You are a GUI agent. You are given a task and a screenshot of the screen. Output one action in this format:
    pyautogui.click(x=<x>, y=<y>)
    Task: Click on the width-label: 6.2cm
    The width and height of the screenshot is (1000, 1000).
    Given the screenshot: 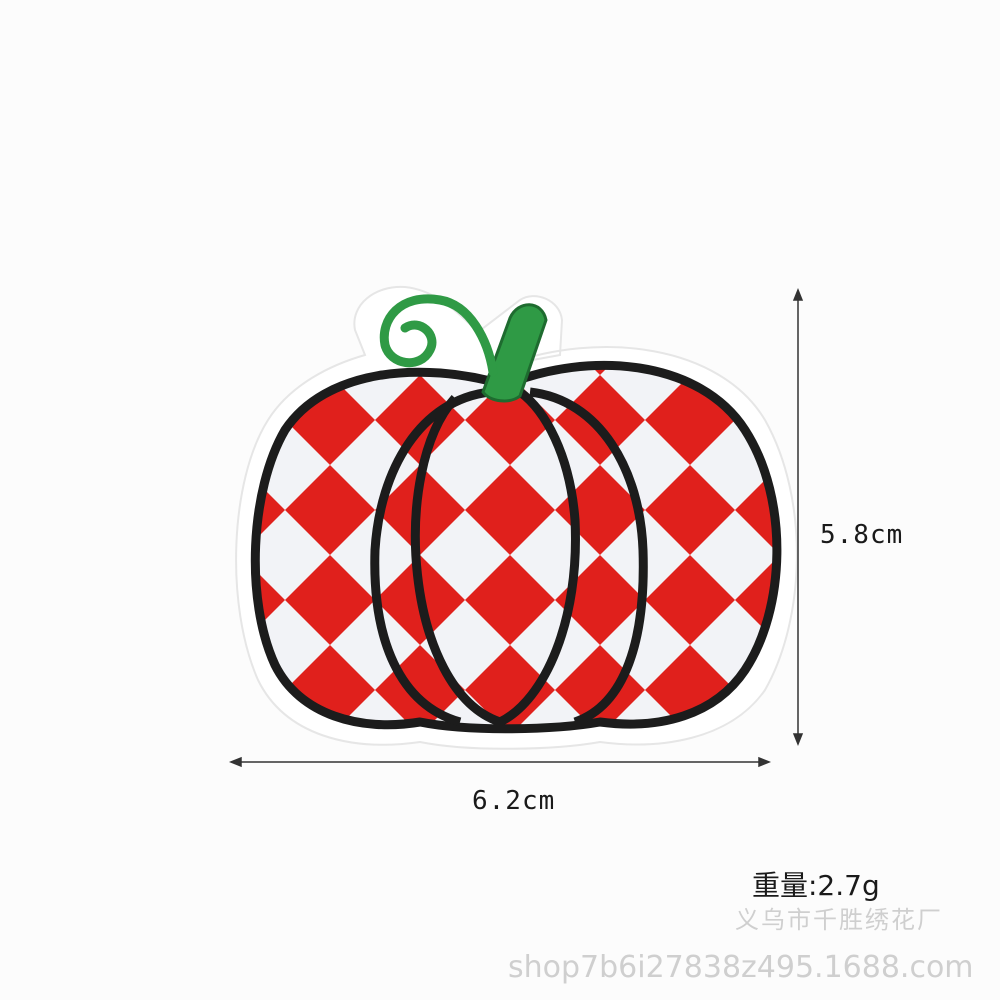 What is the action you would take?
    pyautogui.click(x=514, y=801)
    